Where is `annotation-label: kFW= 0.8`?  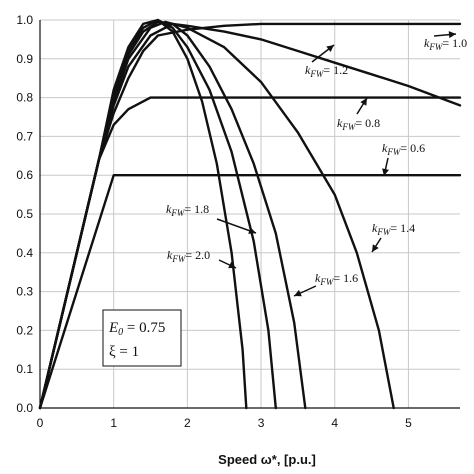
annotation-label: kFW= 0.8 is located at coordinates (358, 124).